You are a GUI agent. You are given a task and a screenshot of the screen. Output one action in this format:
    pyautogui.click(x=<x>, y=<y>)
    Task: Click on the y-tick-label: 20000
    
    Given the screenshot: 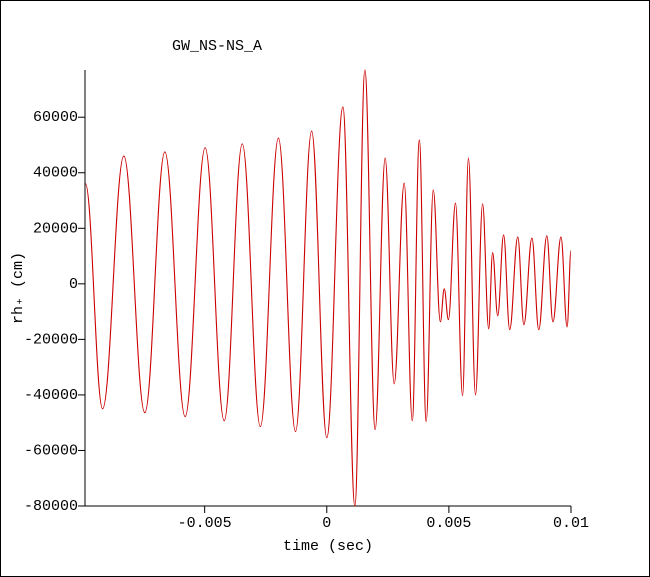 What is the action you would take?
    pyautogui.click(x=55, y=228)
    